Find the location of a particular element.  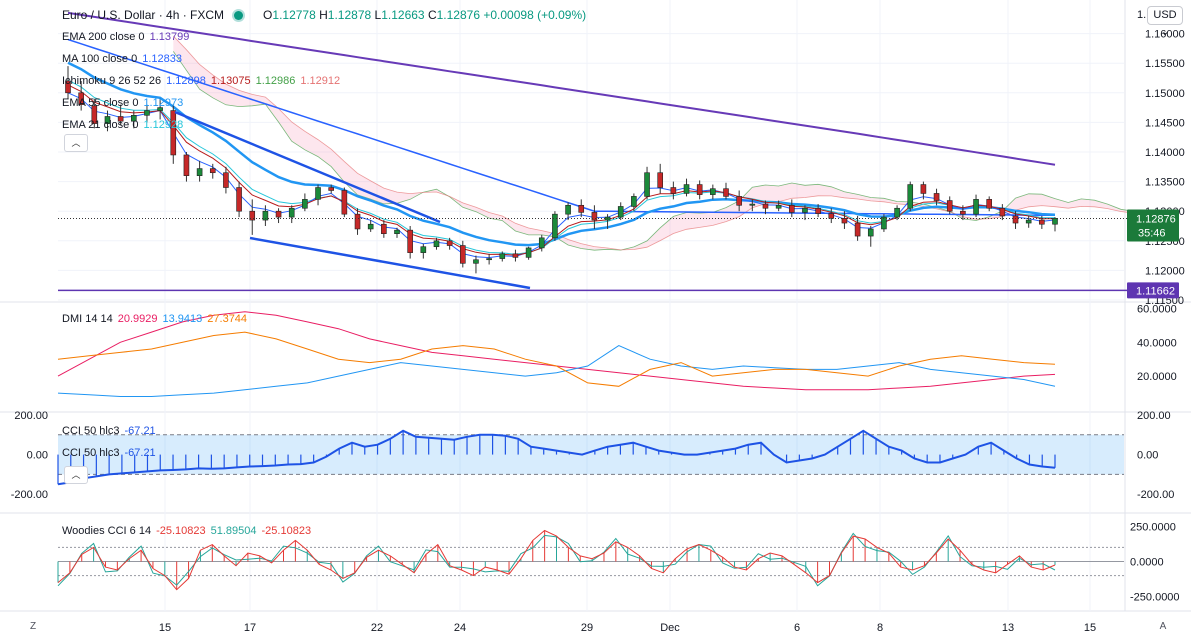

collapse-cci-legend-button: ︿ is located at coordinates (76, 475).